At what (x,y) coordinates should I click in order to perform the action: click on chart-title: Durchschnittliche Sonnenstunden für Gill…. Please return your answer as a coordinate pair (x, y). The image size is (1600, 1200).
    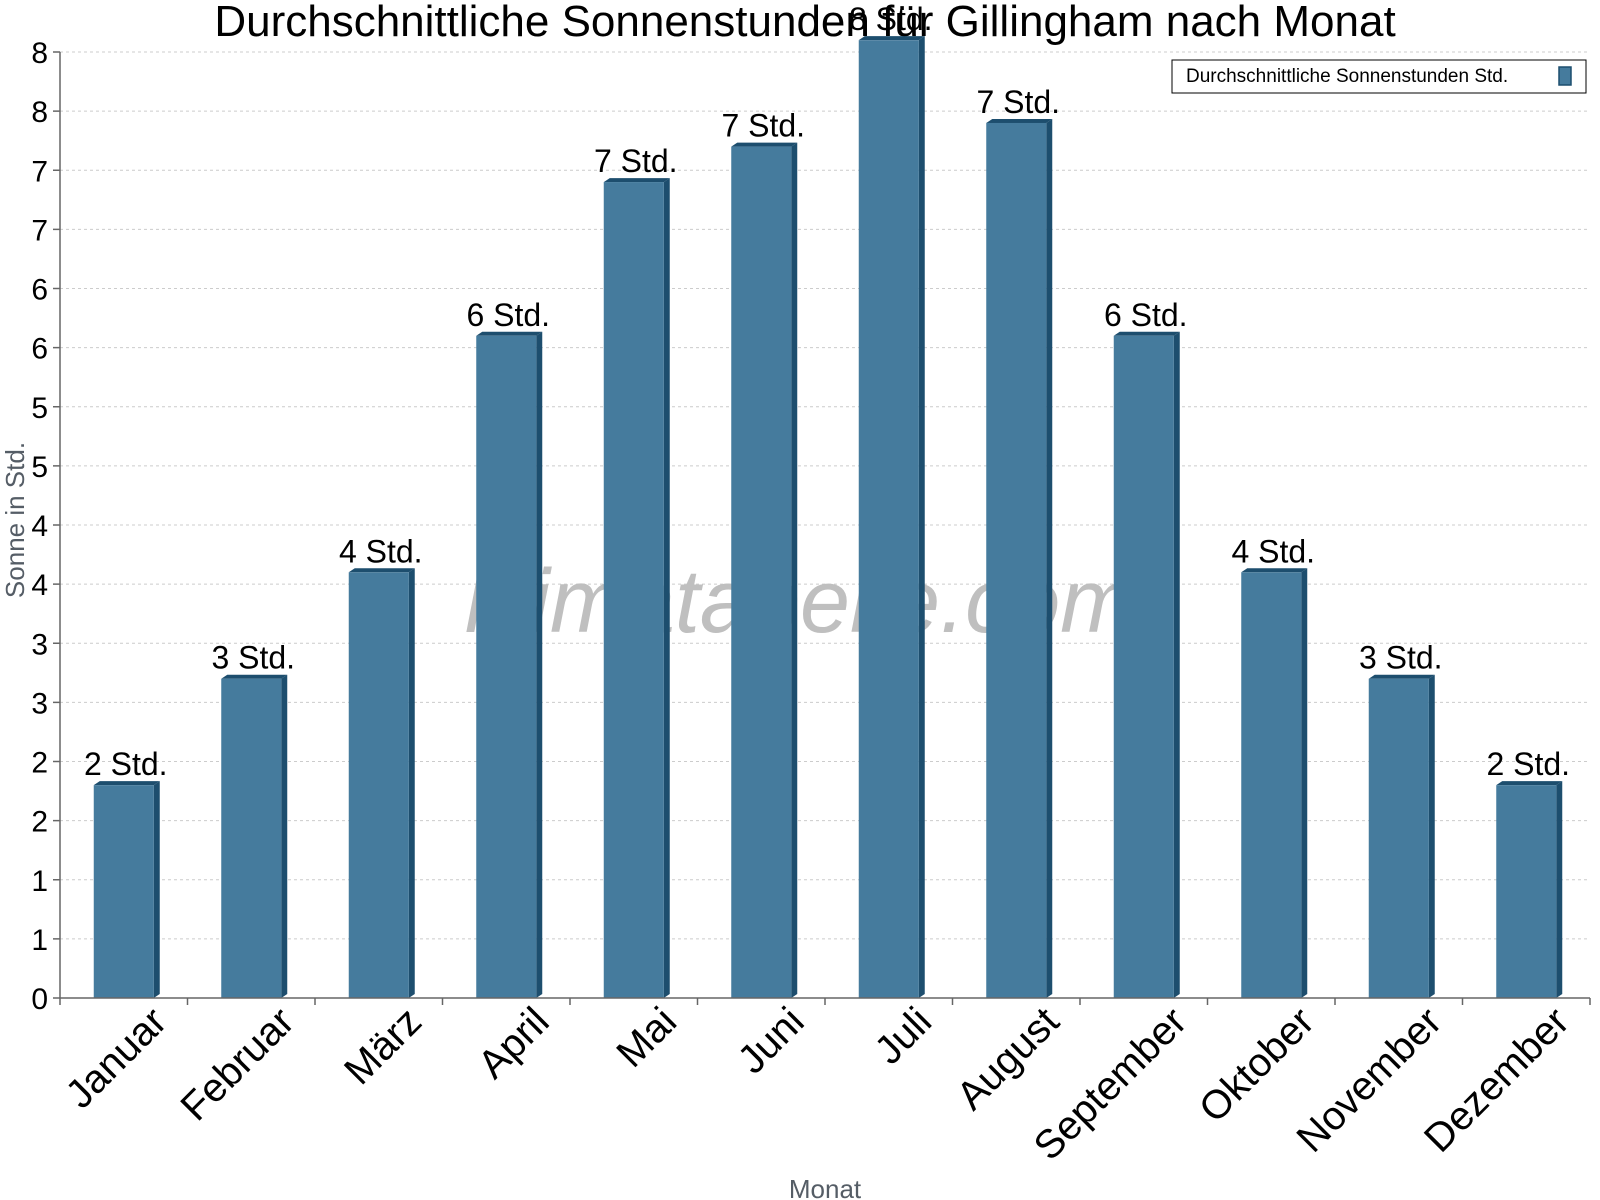
    Looking at the image, I should click on (804, 23).